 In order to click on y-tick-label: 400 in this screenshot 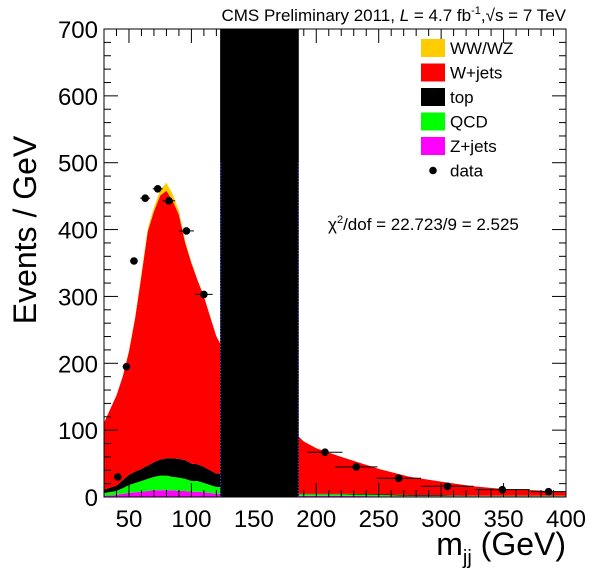, I will do `click(78, 231)`.